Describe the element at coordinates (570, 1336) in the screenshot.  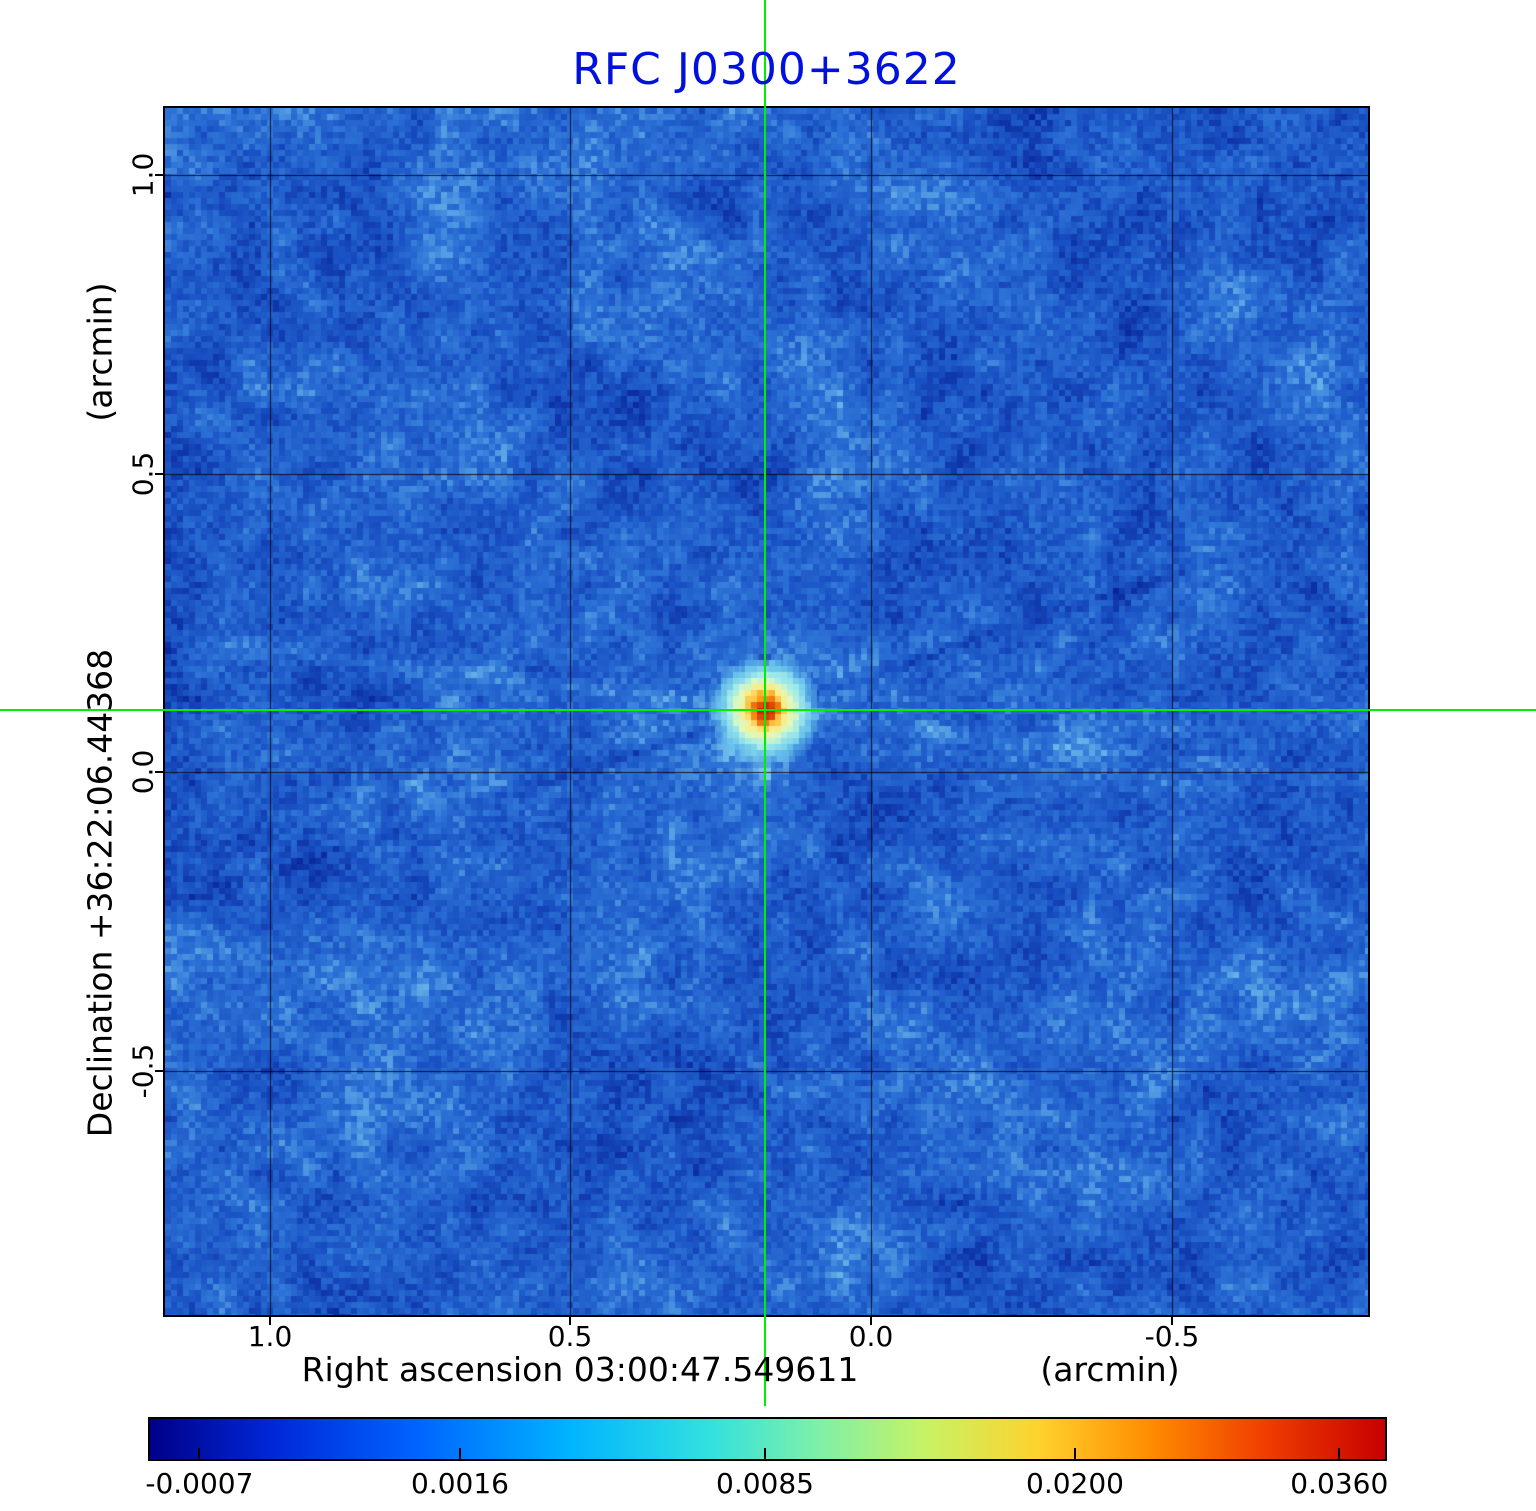
I see `x-tick-label: 0.5` at that location.